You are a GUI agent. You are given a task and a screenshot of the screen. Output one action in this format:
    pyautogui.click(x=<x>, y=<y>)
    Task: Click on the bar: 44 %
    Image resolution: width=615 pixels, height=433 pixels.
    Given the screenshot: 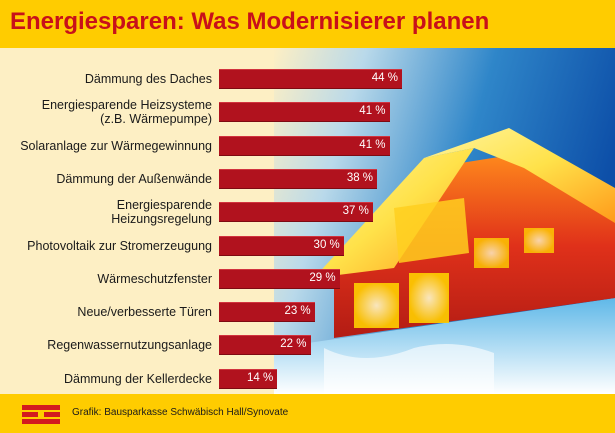 What is the action you would take?
    pyautogui.click(x=310, y=79)
    